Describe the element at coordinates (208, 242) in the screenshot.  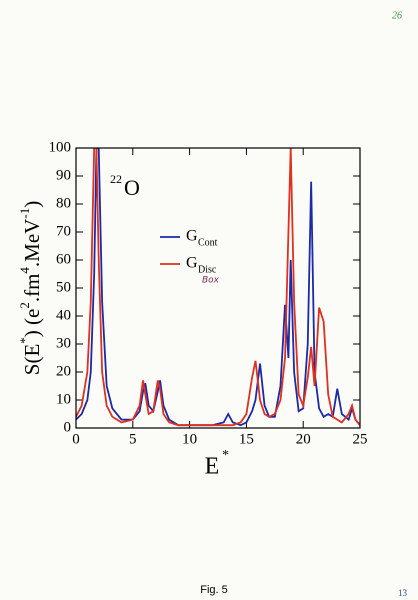
I see `legend-subscript: Cont` at that location.